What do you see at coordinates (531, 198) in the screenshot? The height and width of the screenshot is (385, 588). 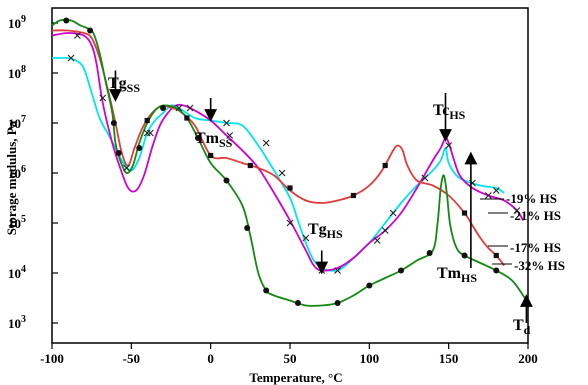 I see `series-label: -19% HS` at bounding box center [531, 198].